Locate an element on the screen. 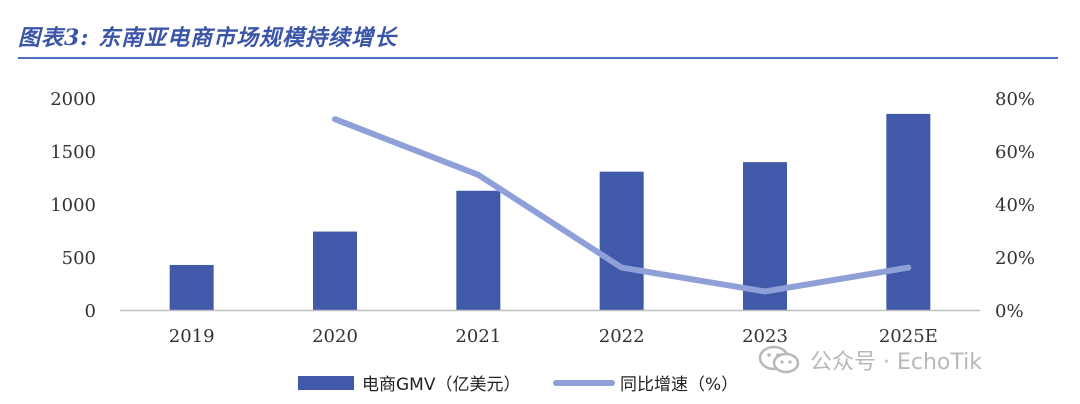 This screenshot has height=404, width=1080. x-tick-label: 2020 is located at coordinates (335, 336).